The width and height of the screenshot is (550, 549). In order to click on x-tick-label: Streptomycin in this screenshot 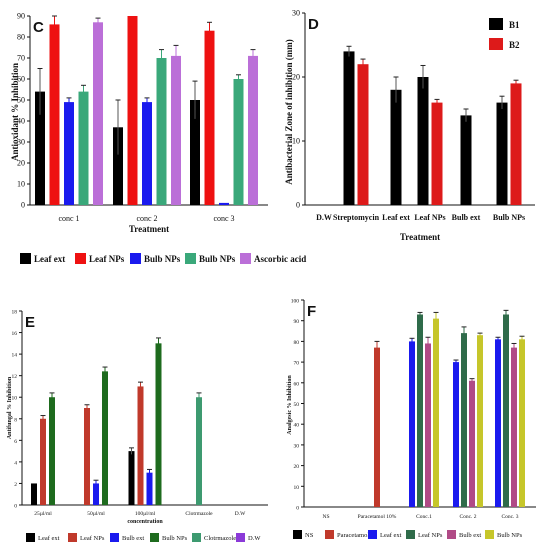, I will do `click(356, 217)`.